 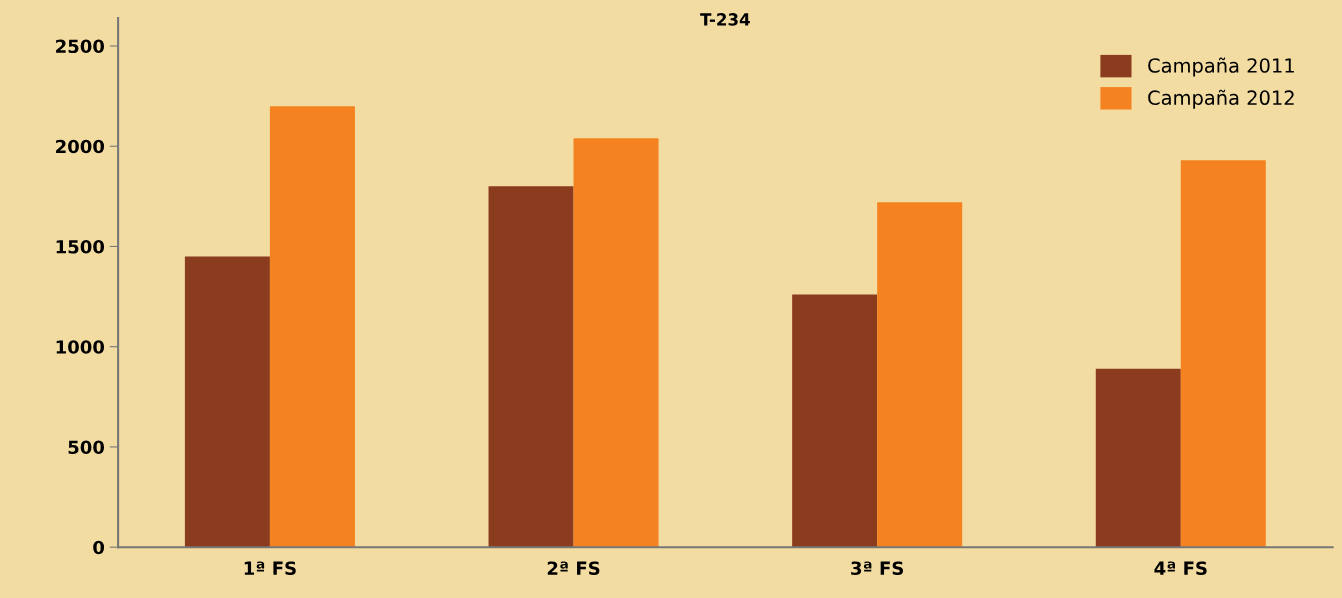 I want to click on y-tick-label: 2000, so click(x=80, y=146).